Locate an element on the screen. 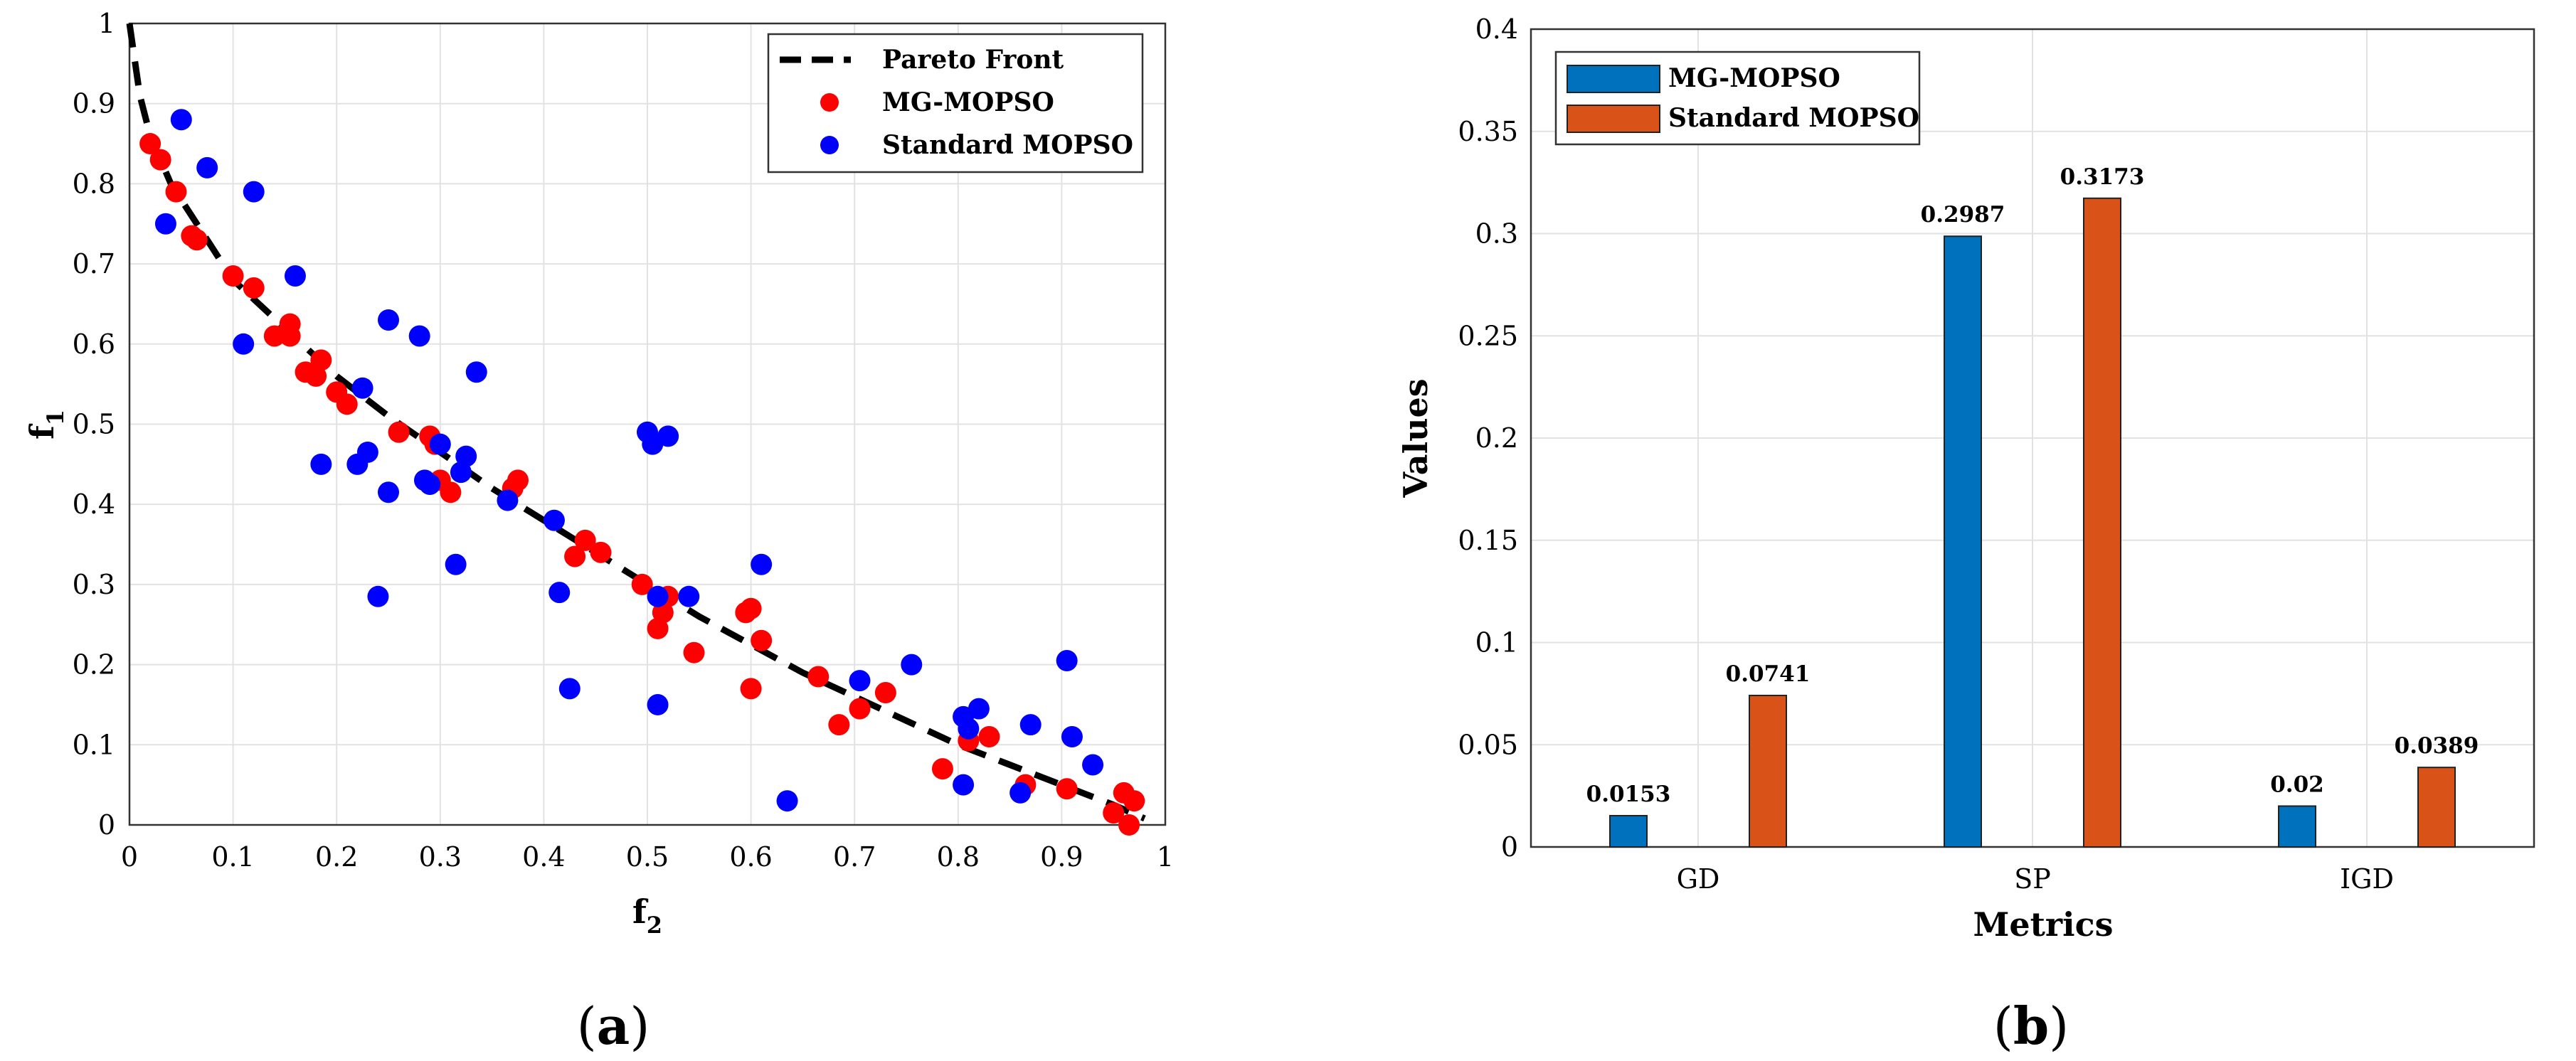  scatter-x-tick-label: 0.5 is located at coordinates (647, 857).